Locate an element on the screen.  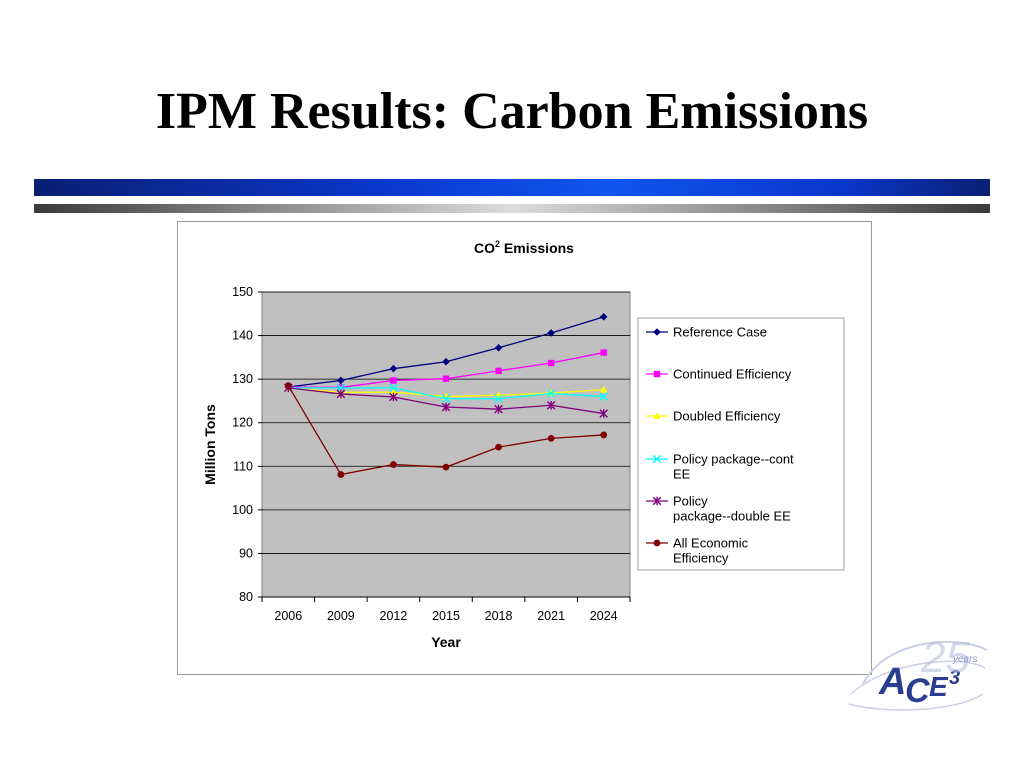
legend-label: Reference Case is located at coordinates (720, 332).